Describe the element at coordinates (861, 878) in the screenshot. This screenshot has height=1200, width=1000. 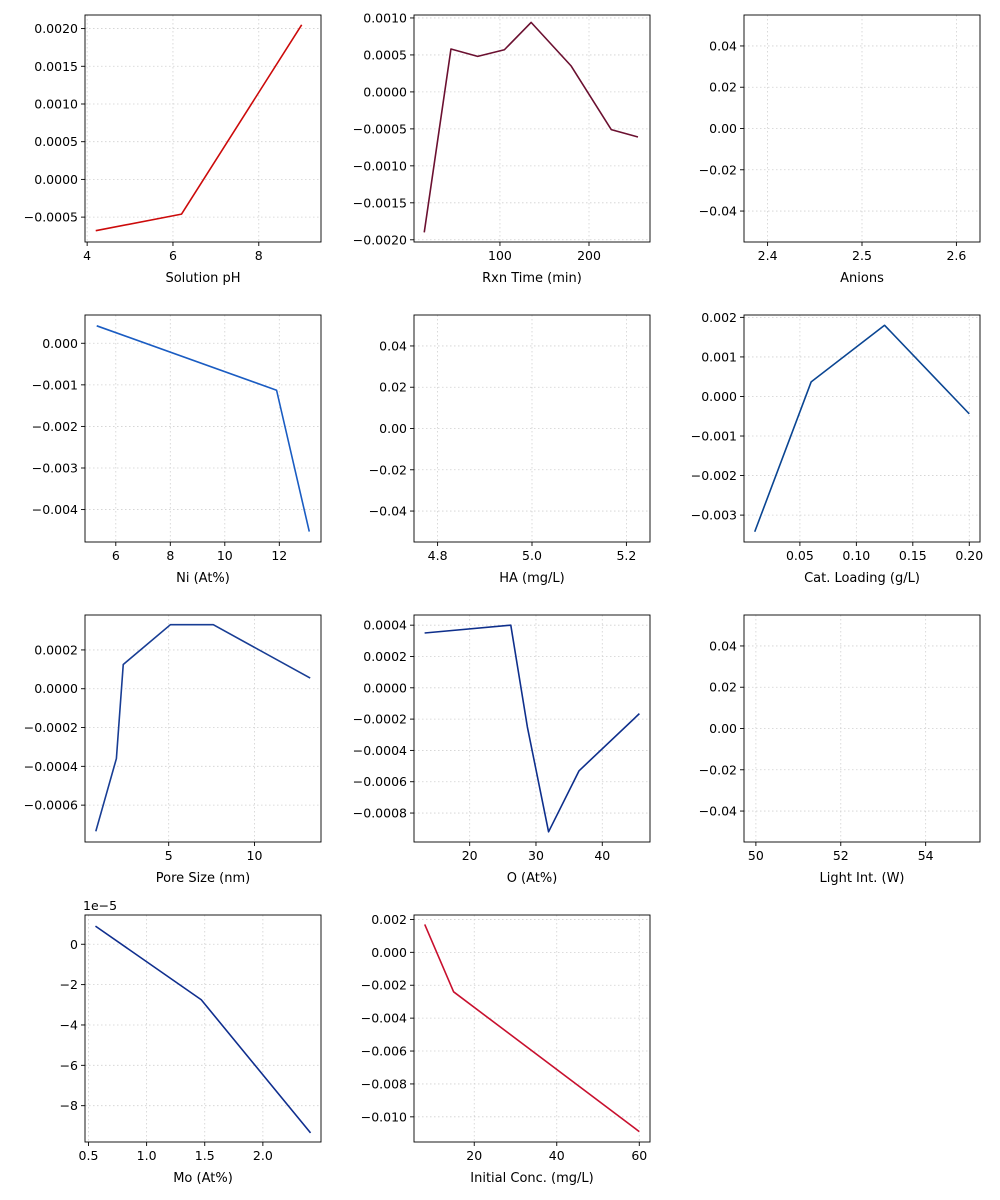
I see `x-axis-label: Light Int. (W)` at that location.